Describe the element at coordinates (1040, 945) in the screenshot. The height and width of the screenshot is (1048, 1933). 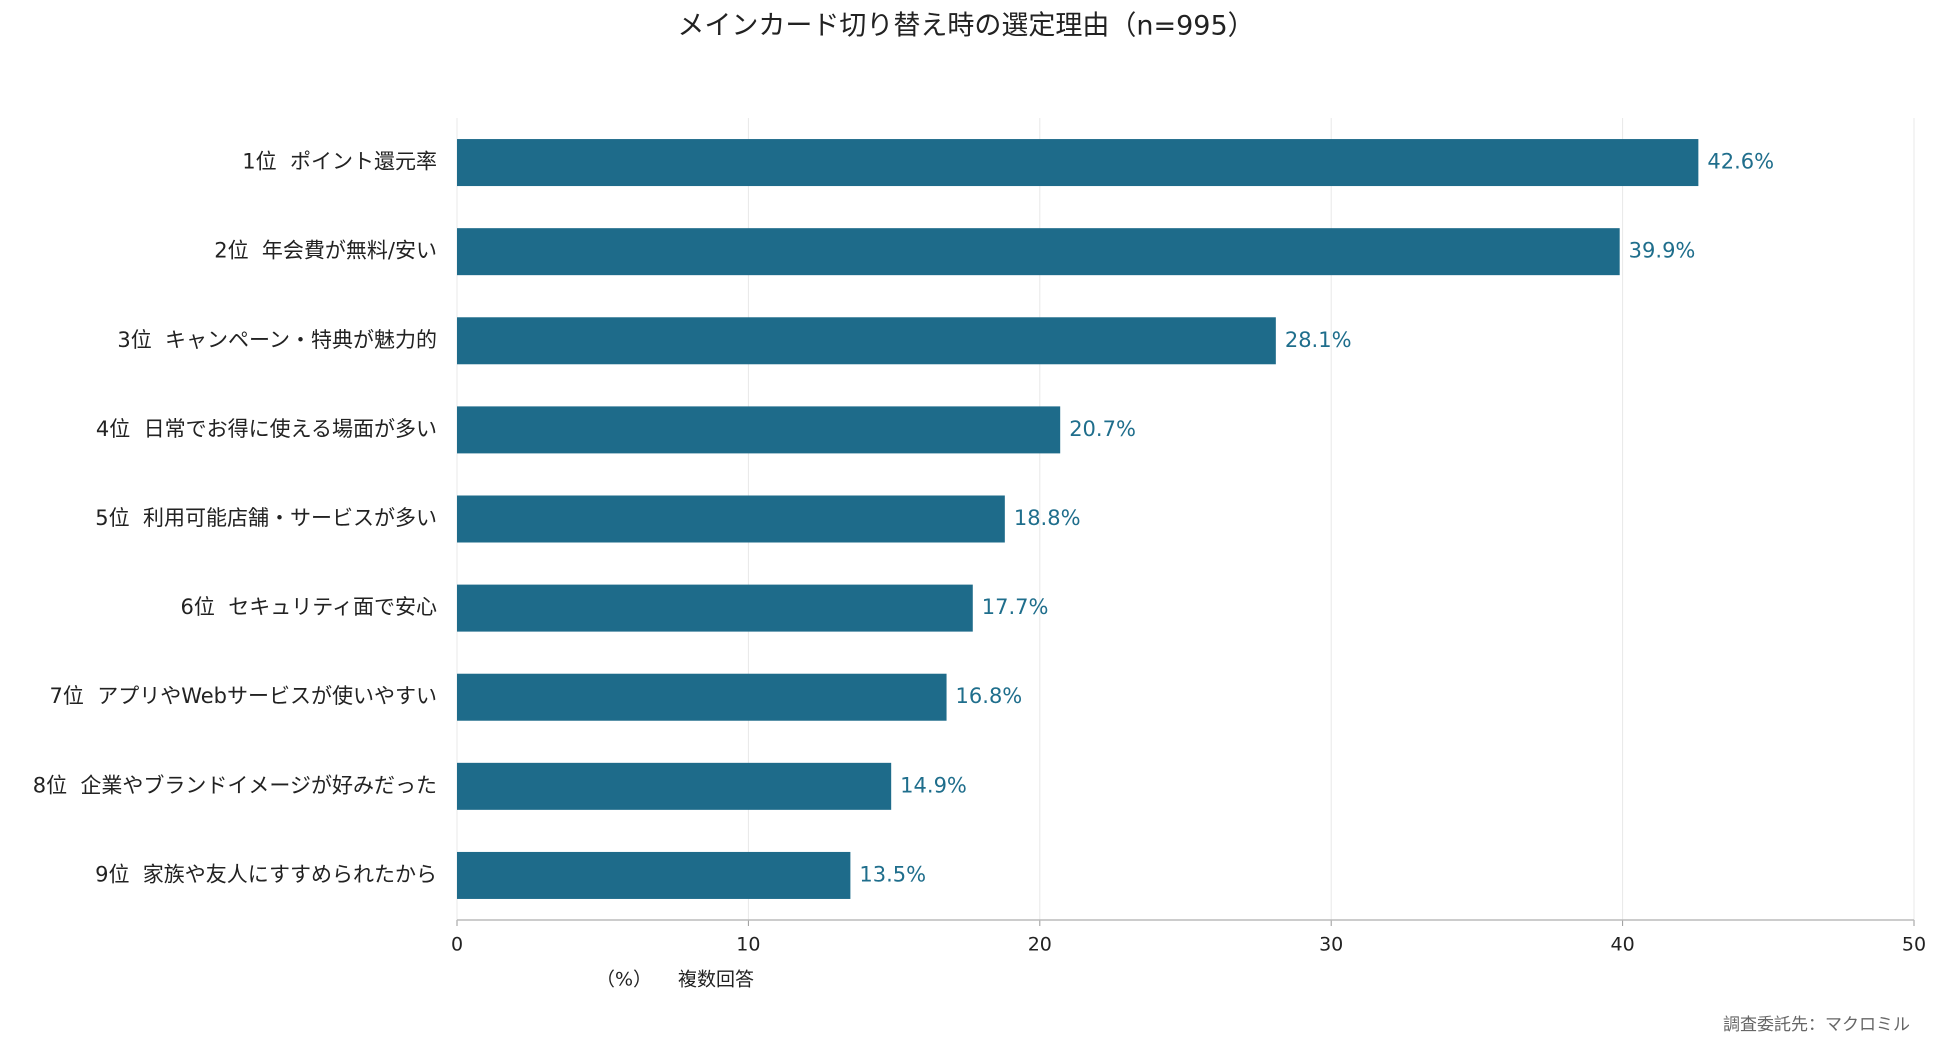
I see `x-tick-label: 20` at that location.